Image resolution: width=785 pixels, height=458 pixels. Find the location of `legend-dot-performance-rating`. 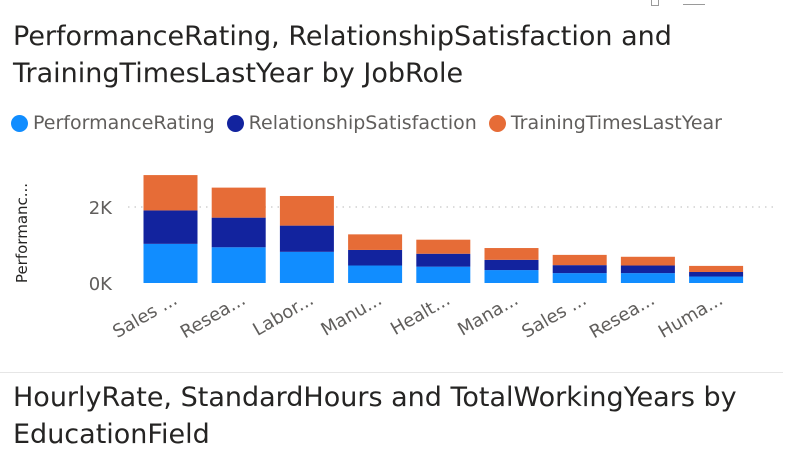

legend-dot-performance-rating is located at coordinates (19, 123).